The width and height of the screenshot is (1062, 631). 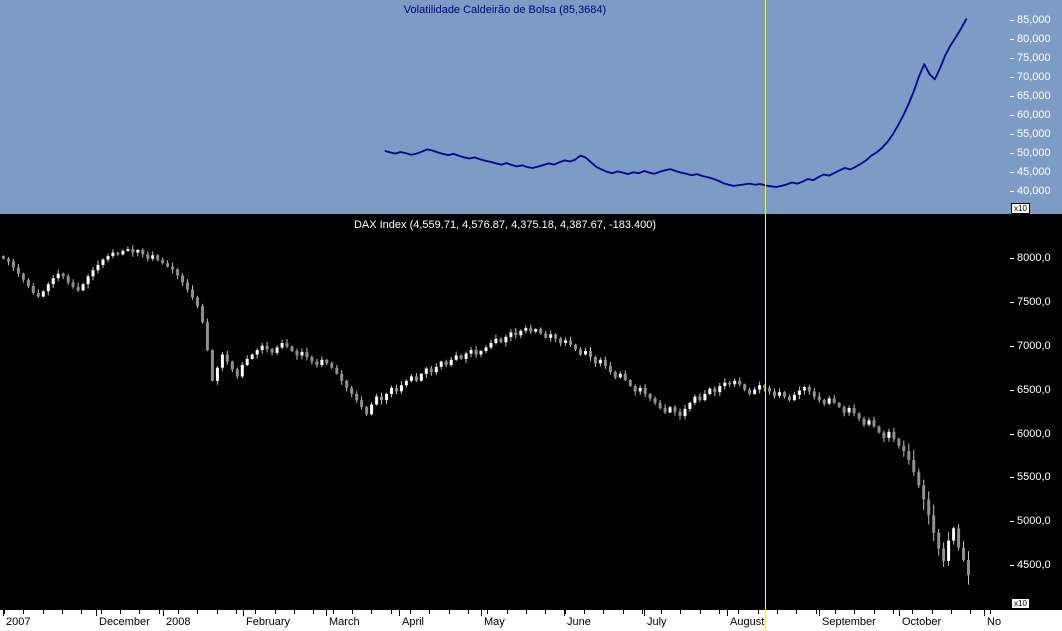 I want to click on date-axis-label: May, so click(x=494, y=622).